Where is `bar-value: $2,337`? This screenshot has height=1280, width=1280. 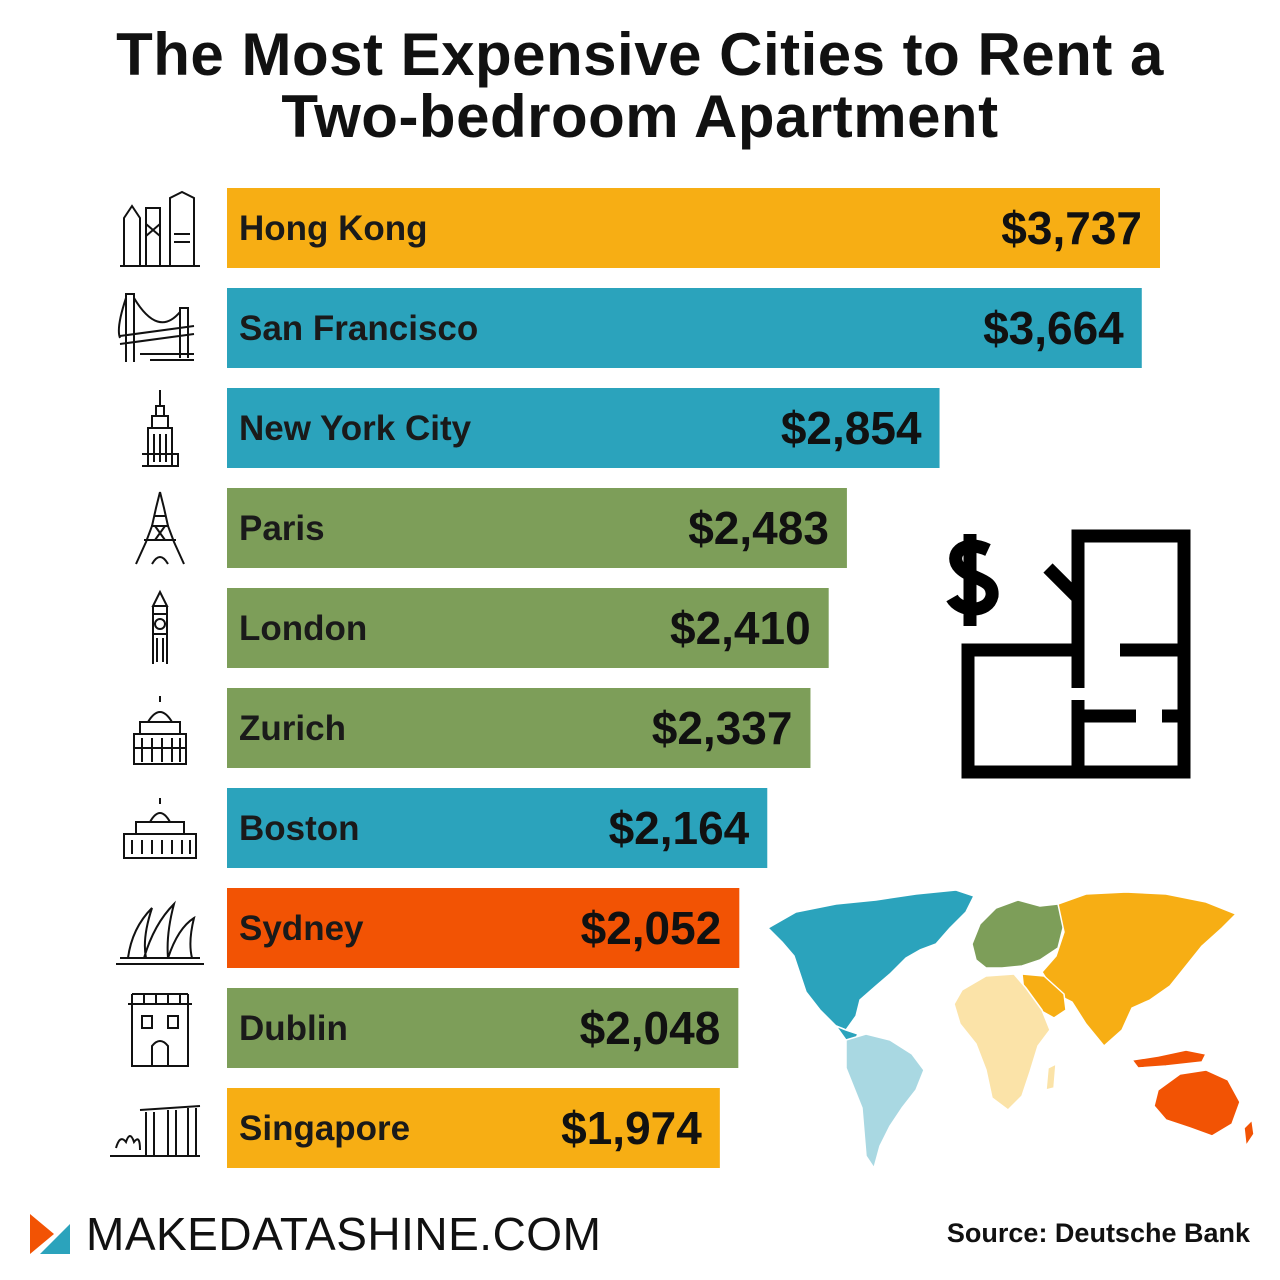 bar-value: $2,337 is located at coordinates (722, 728).